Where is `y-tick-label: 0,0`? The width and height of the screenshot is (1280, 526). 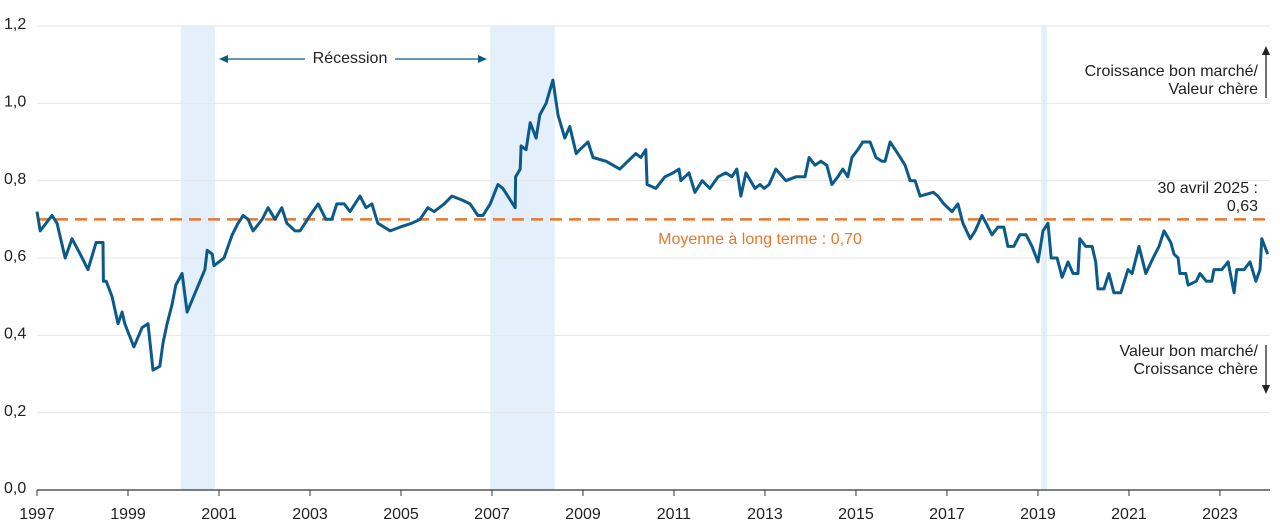 y-tick-label: 0,0 is located at coordinates (15, 488).